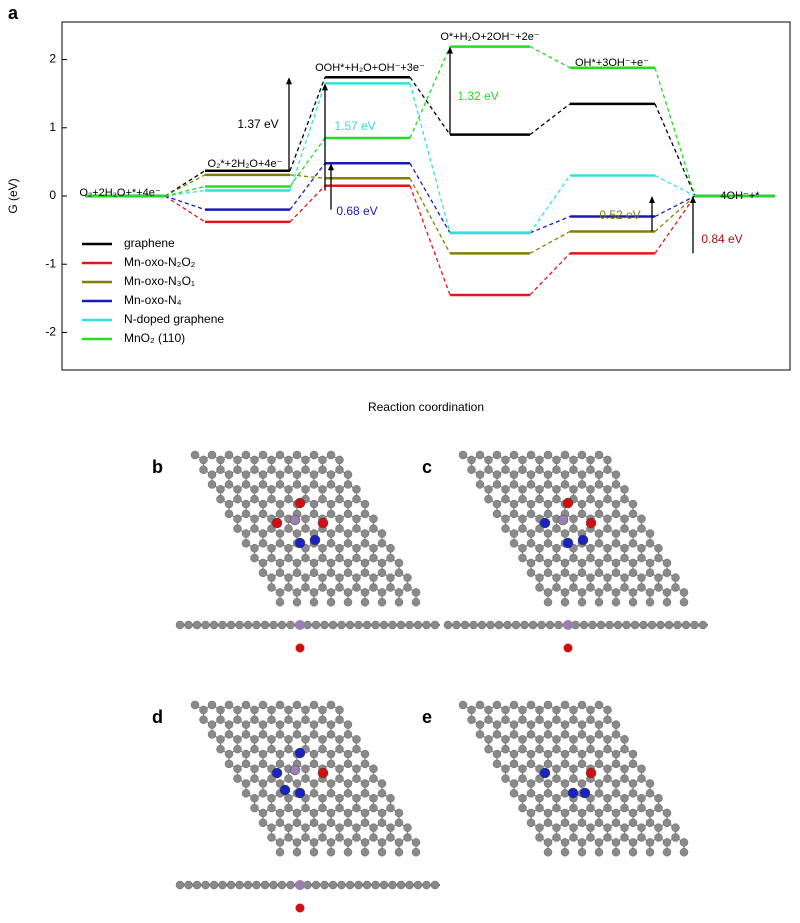 This screenshot has height=923, width=800. I want to click on legend-label: Mn-oxo-N₄, so click(153, 300).